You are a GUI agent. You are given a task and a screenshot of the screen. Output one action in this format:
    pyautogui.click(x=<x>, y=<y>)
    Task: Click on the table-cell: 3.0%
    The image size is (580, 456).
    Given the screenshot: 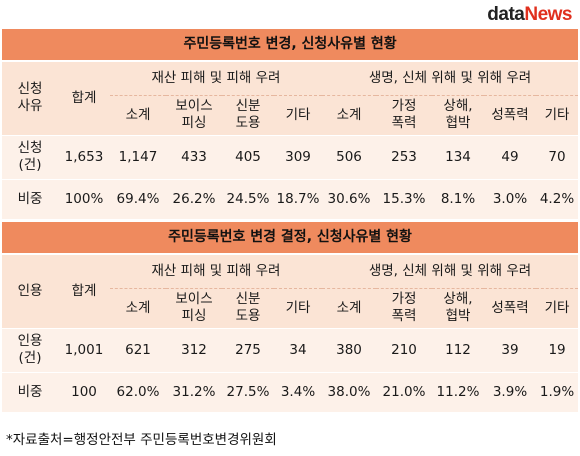 What is the action you would take?
    pyautogui.click(x=510, y=199)
    